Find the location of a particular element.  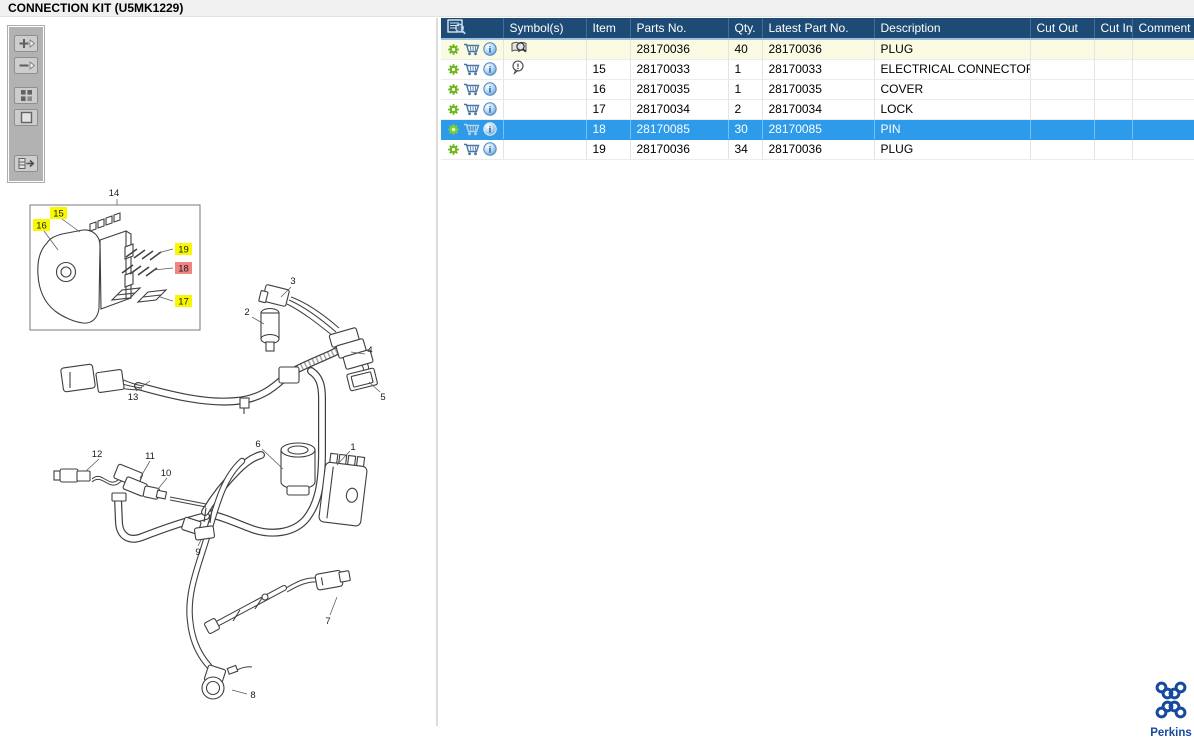

cell-item: 16 is located at coordinates (608, 89).